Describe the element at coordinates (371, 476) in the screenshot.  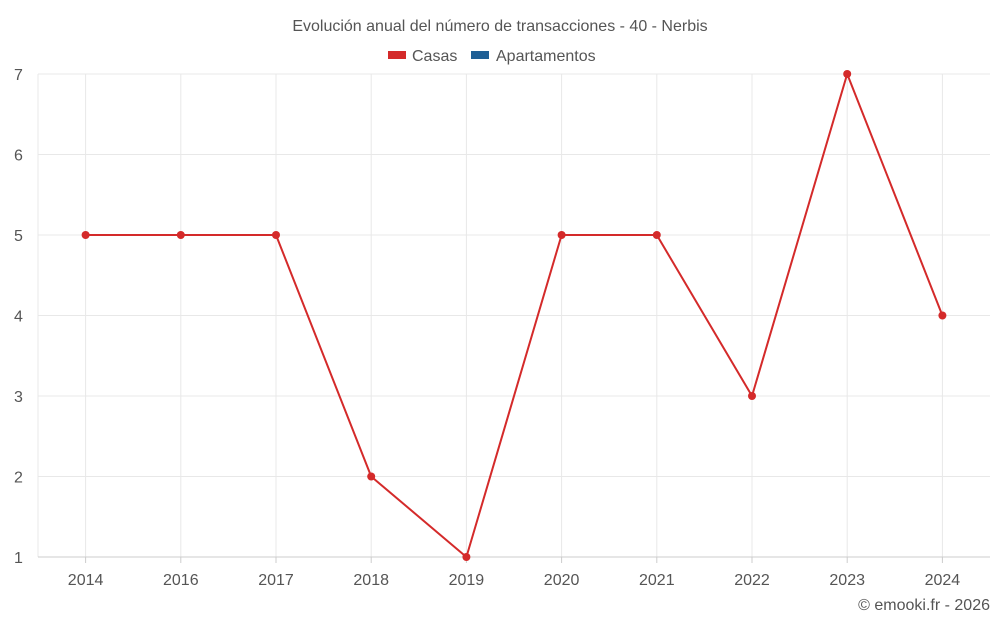
I see `data-point-casas-2018` at that location.